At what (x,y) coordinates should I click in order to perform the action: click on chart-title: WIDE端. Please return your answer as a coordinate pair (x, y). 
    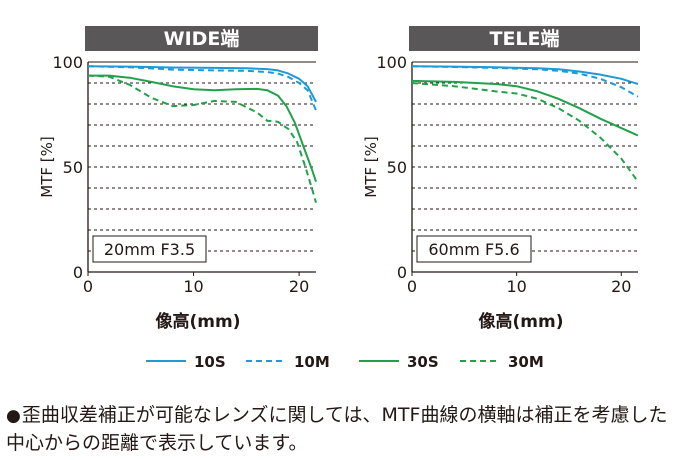
    Looking at the image, I should click on (202, 38).